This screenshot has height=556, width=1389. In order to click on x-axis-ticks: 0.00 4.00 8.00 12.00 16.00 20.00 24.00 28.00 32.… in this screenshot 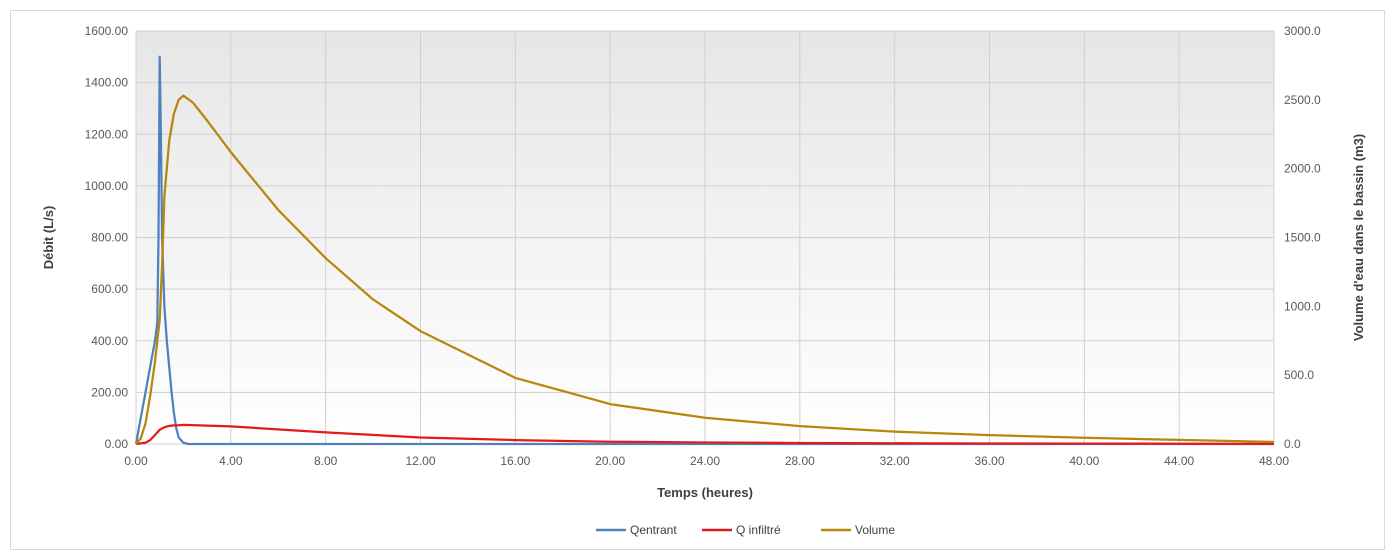, I will do `click(706, 461)`.